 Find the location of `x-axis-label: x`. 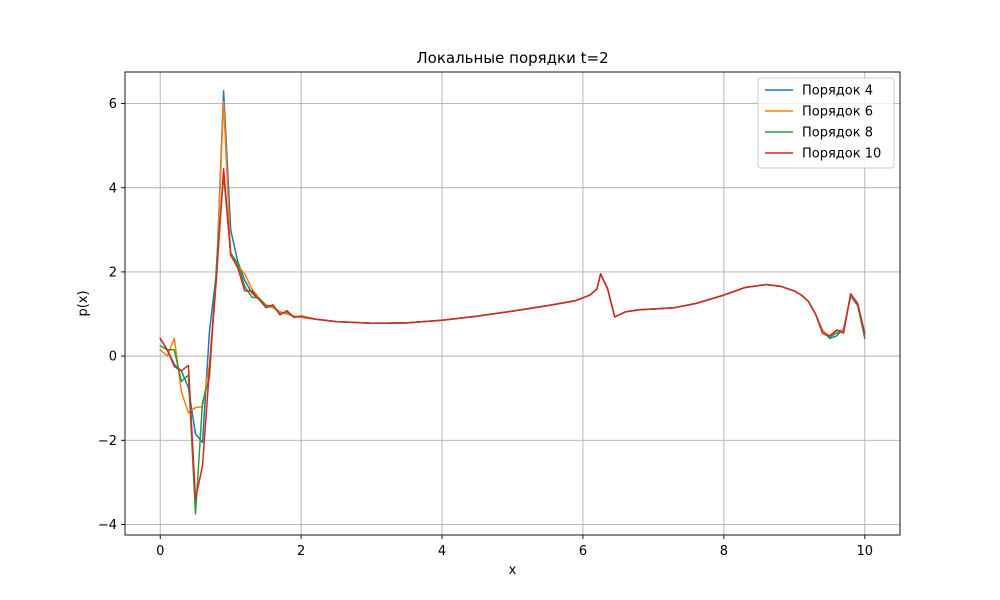

x-axis-label: x is located at coordinates (513, 570).